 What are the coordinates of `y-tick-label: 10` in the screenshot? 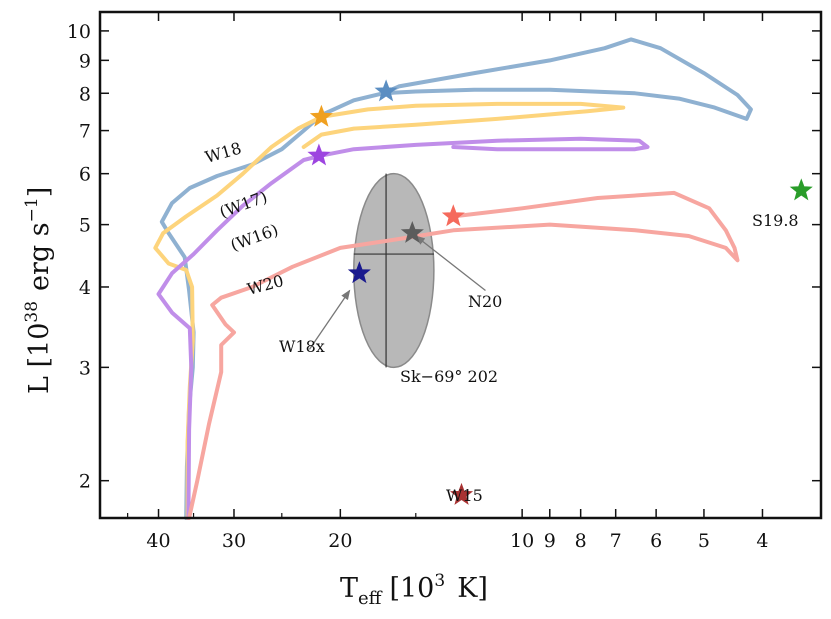 It's located at (79, 32).